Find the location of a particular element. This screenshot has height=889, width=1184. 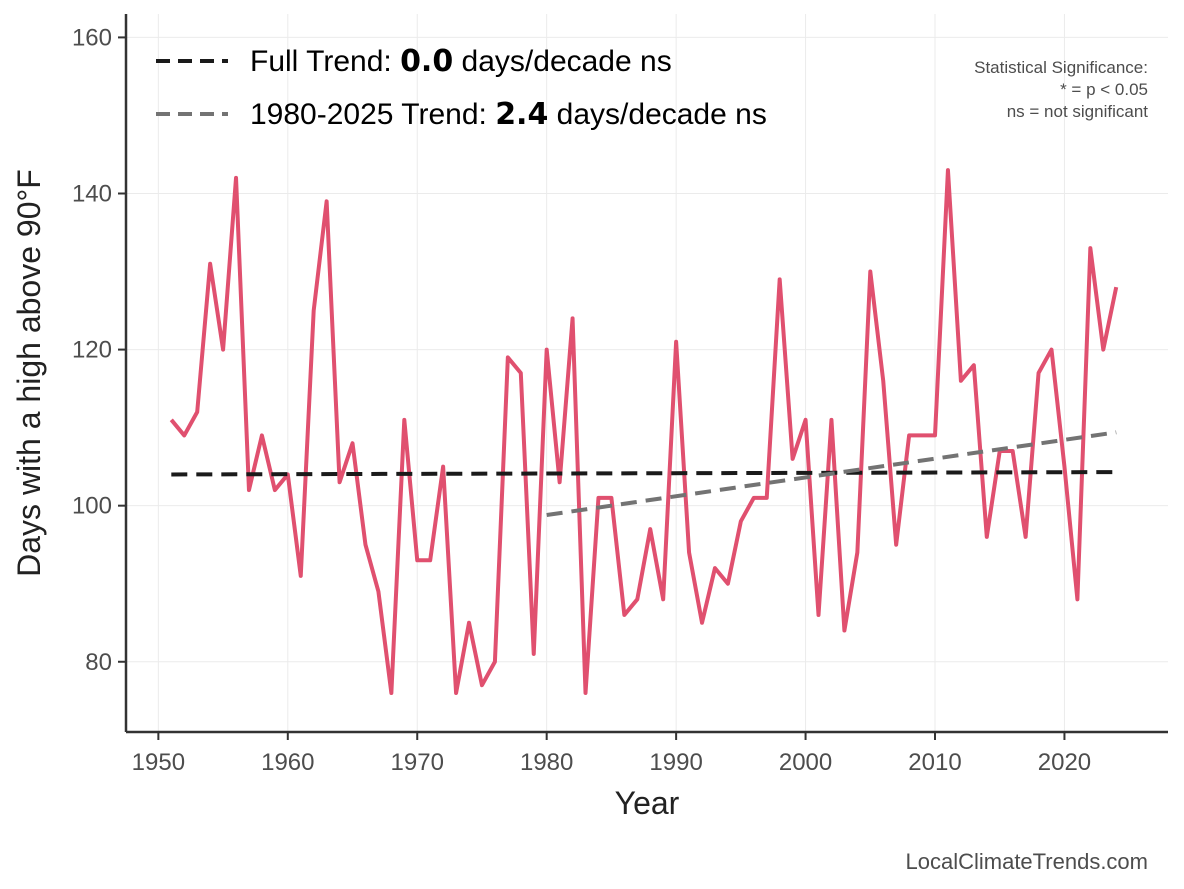

significance-title: Statistical Significance: is located at coordinates (1061, 67).